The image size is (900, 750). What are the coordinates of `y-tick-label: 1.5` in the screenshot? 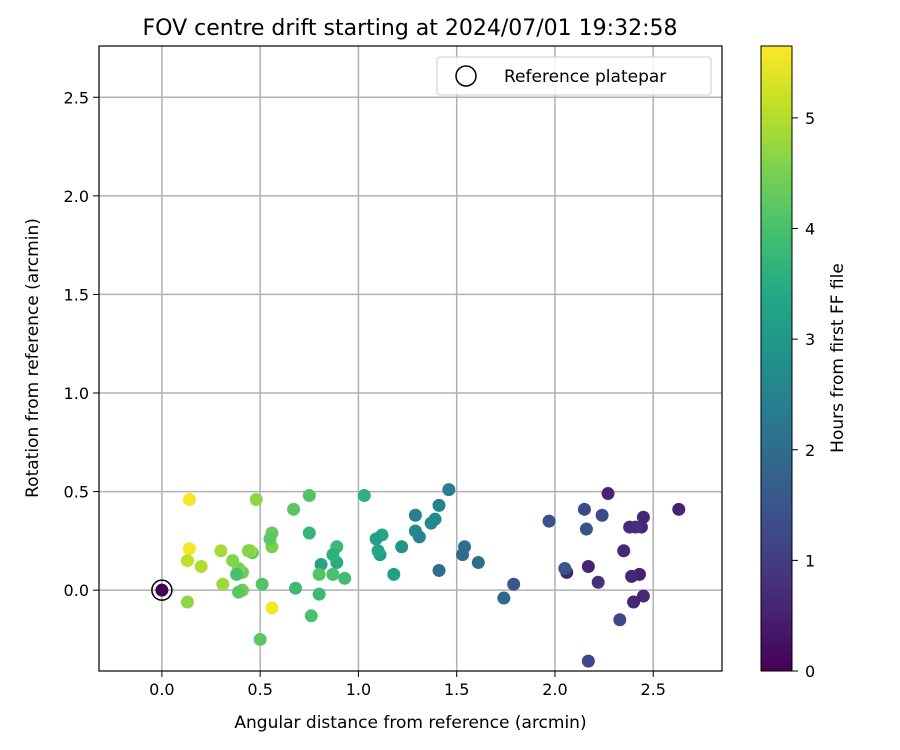 It's located at (76, 294).